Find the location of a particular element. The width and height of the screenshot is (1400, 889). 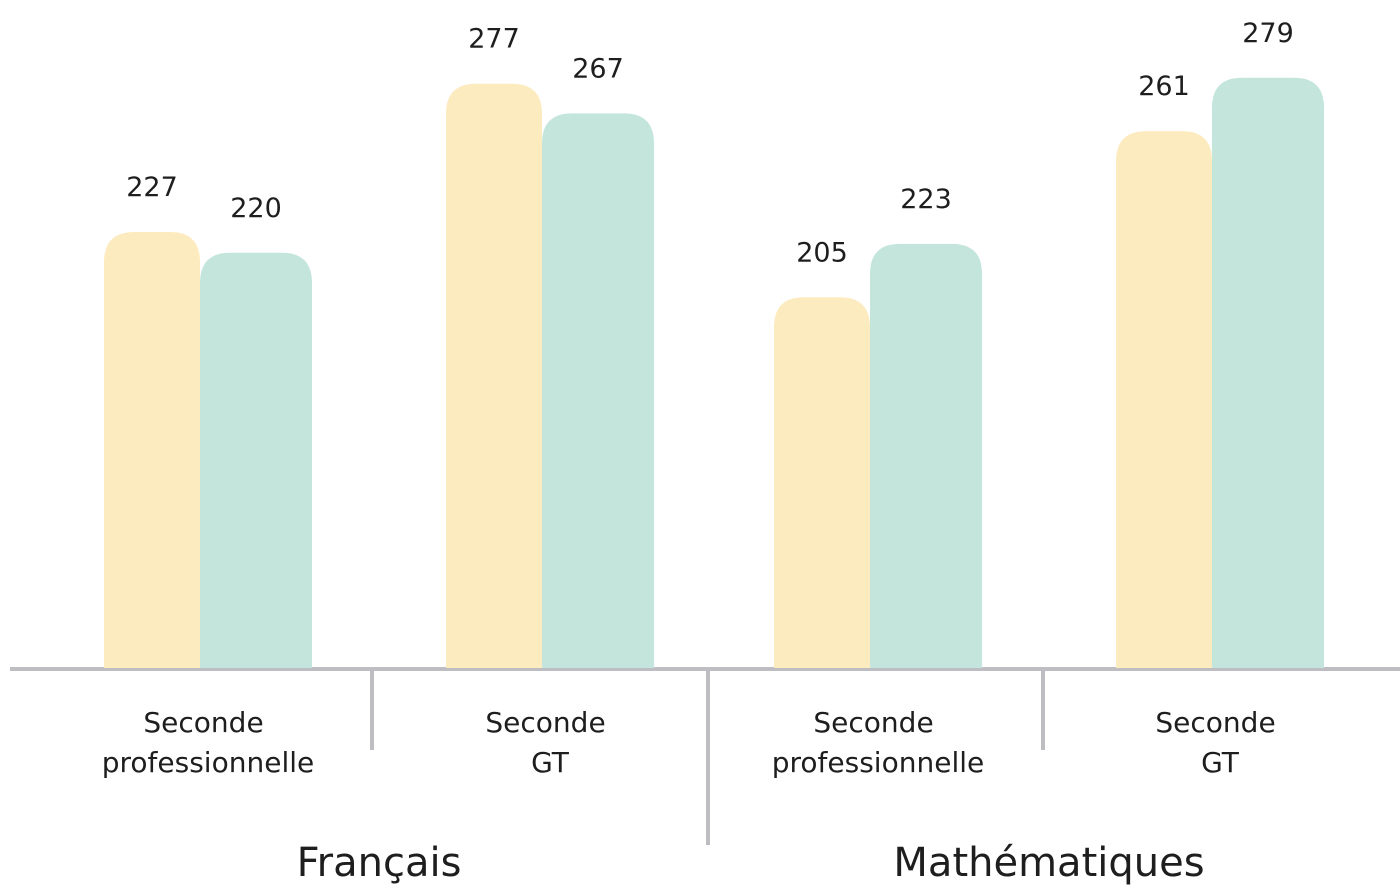

value-label: 261 is located at coordinates (1164, 86).